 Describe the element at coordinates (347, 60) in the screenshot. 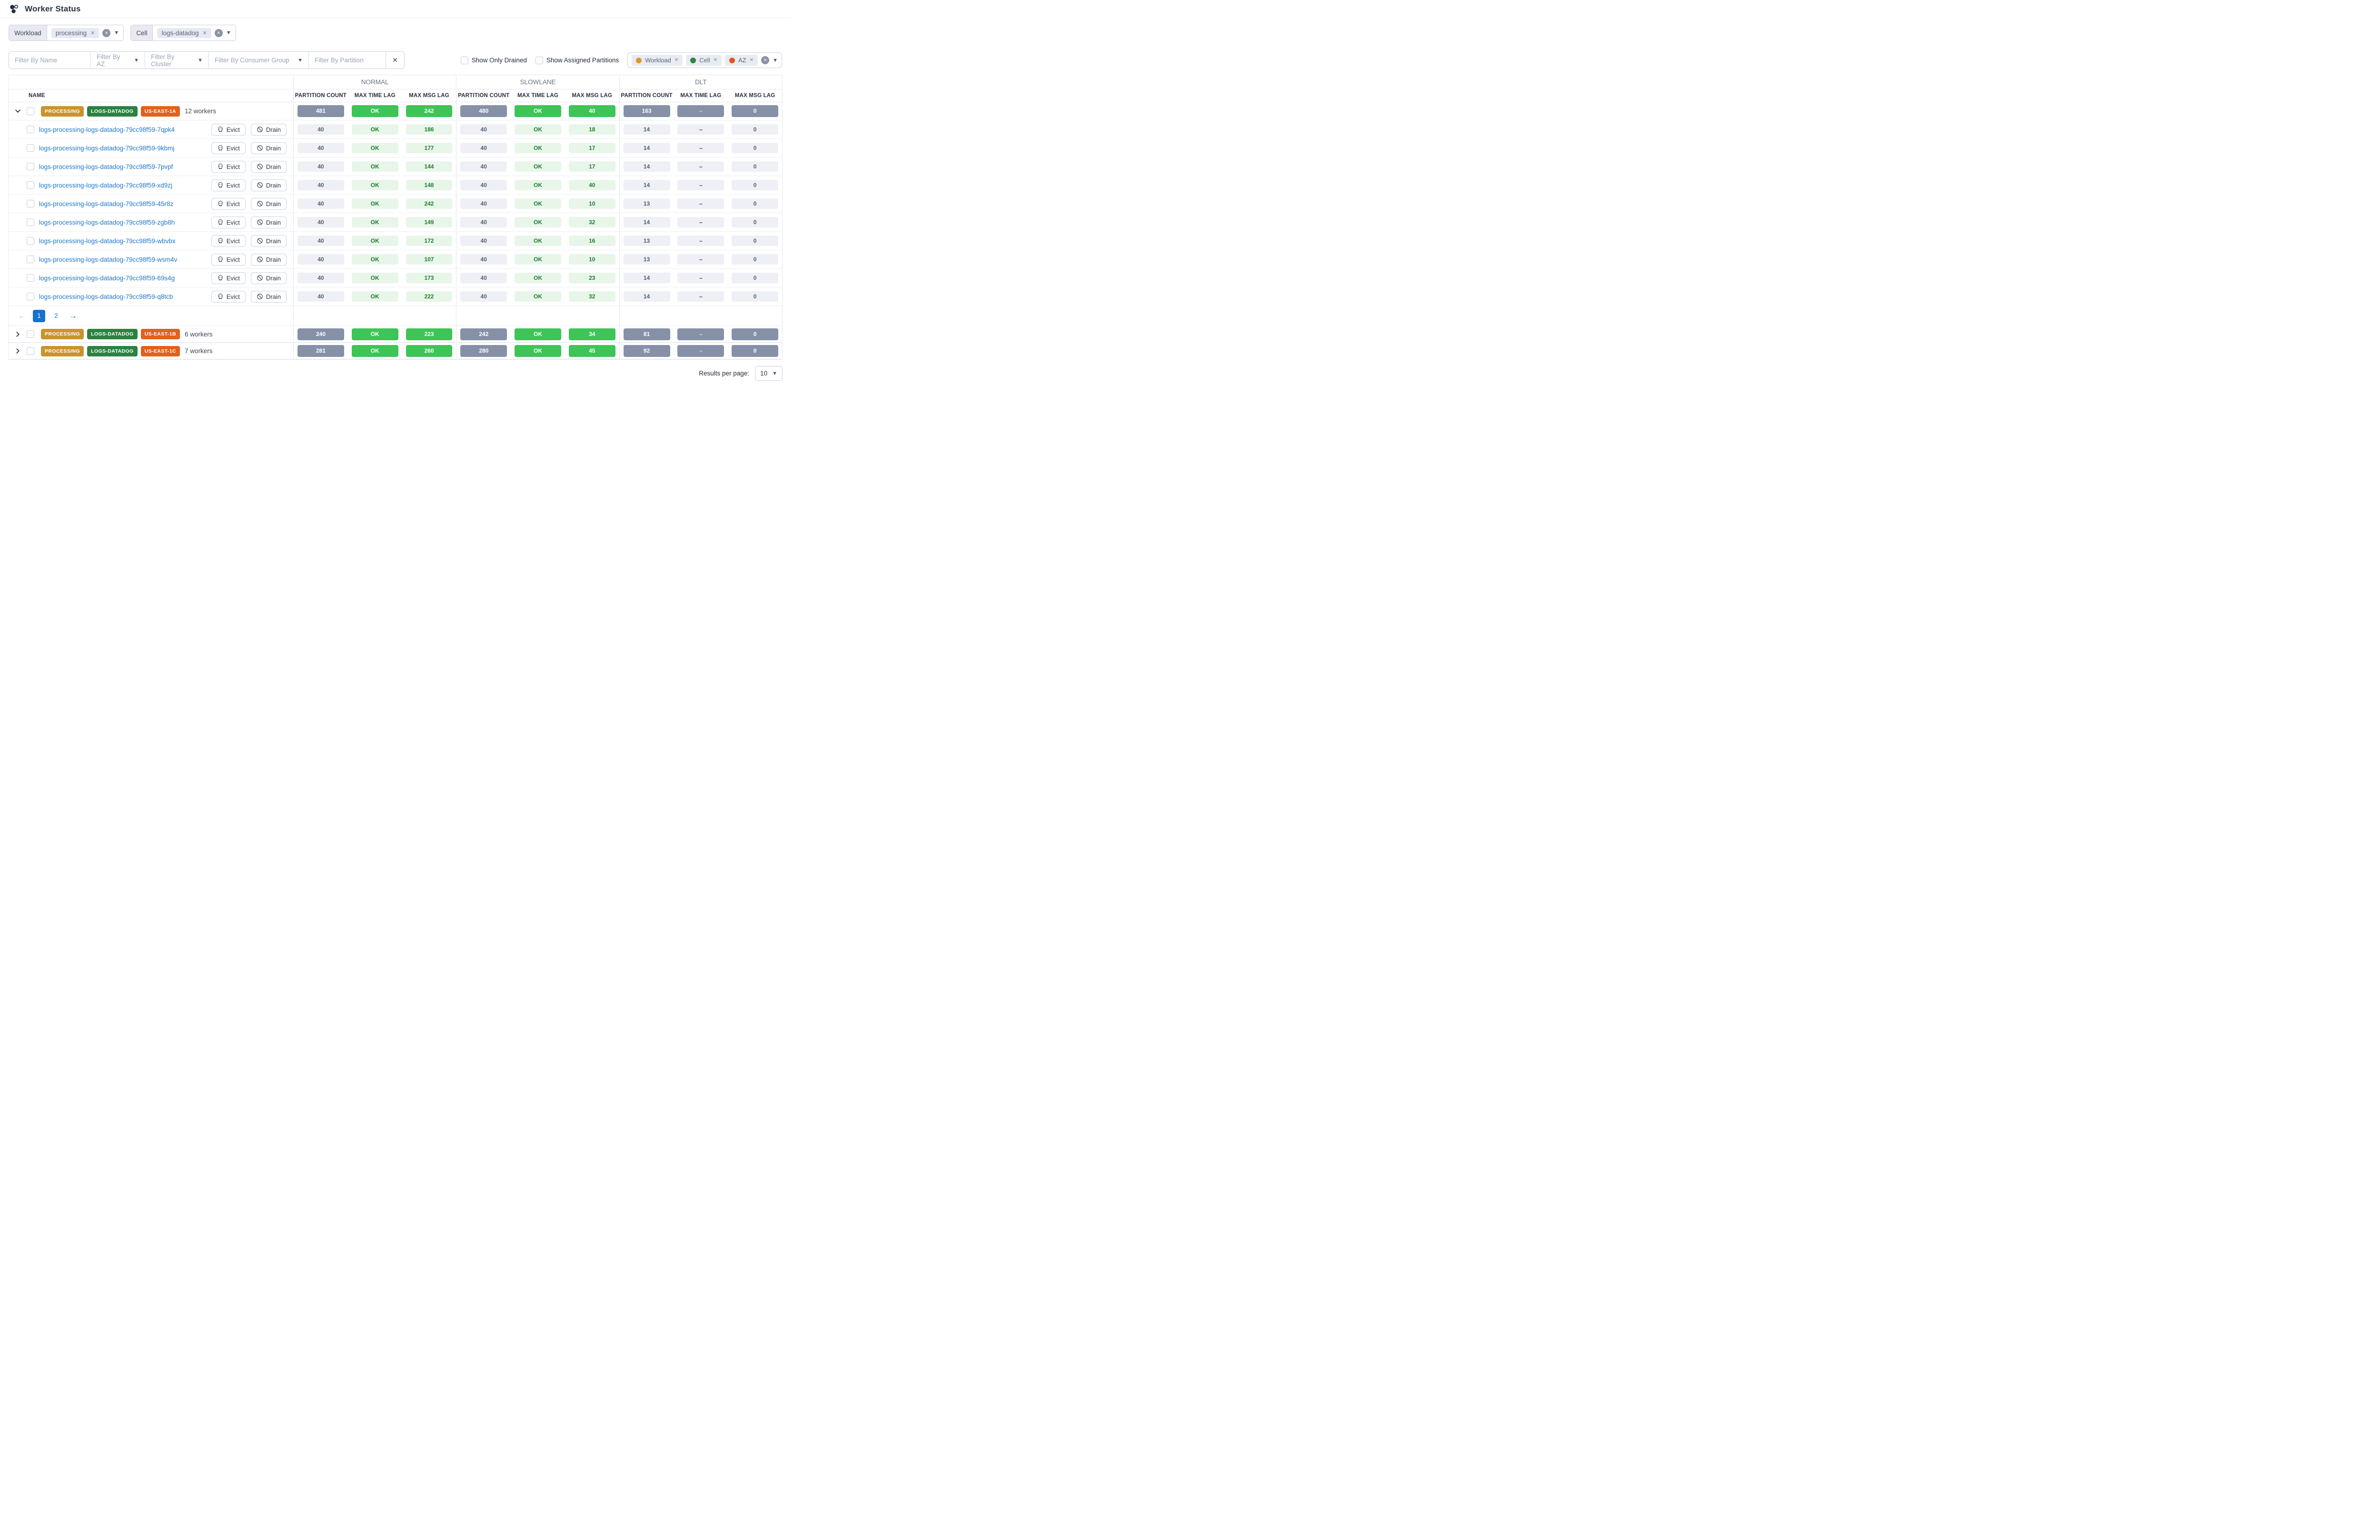

I see `filter-by-partition-input` at that location.